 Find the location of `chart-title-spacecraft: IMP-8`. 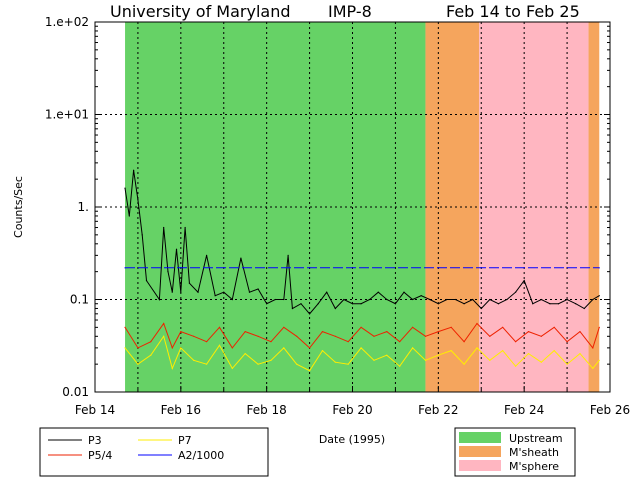

chart-title-spacecraft: IMP-8 is located at coordinates (350, 11).